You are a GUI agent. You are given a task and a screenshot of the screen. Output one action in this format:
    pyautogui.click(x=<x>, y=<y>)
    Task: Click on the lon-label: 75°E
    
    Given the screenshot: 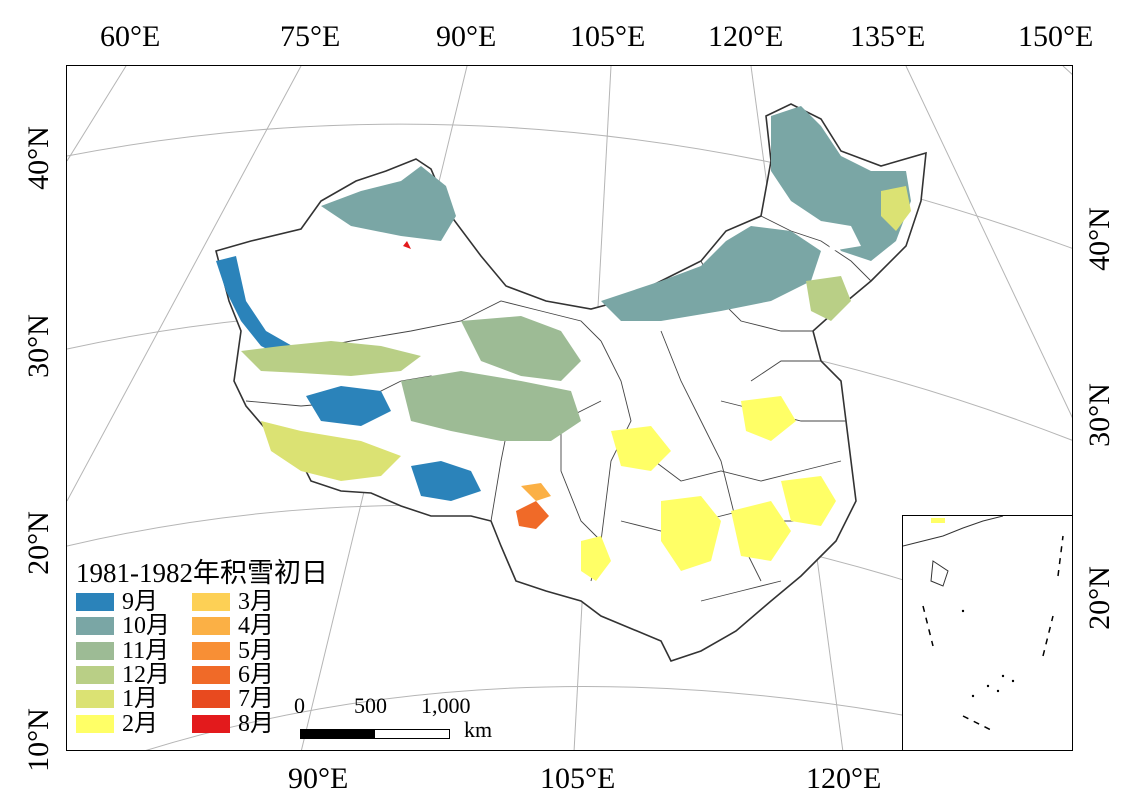 What is the action you would take?
    pyautogui.click(x=310, y=36)
    